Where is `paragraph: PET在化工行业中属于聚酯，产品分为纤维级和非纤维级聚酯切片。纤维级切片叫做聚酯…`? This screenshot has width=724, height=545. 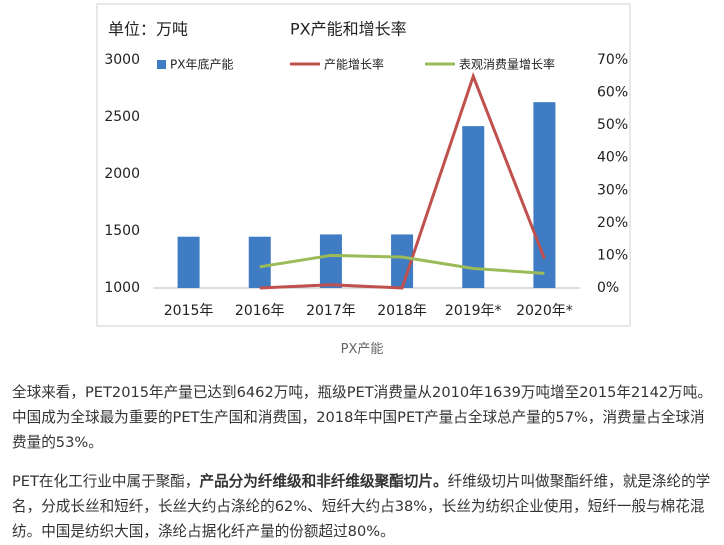
paragraph: PET在化工行业中属于聚酯，产品分为纤维级和非纤维级聚酯切片。纤维级切片叫做聚酯… is located at coordinates (362, 506).